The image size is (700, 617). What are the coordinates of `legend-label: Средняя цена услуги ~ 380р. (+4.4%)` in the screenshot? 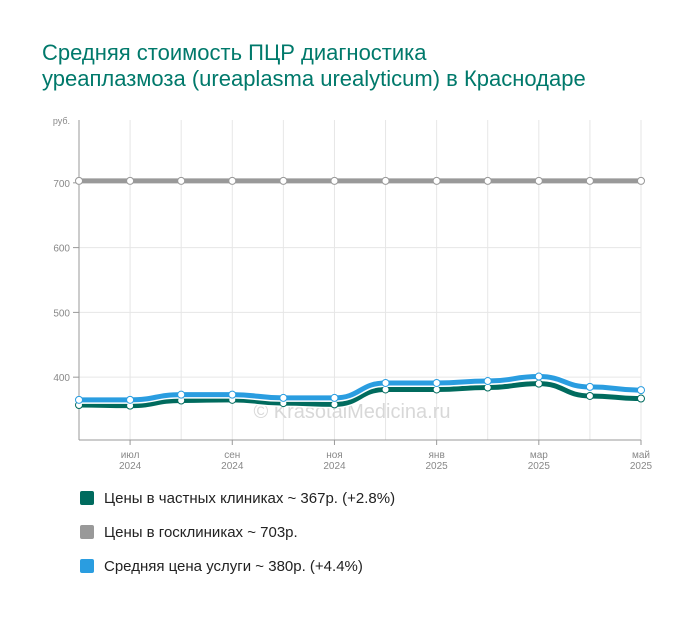 It's located at (233, 566).